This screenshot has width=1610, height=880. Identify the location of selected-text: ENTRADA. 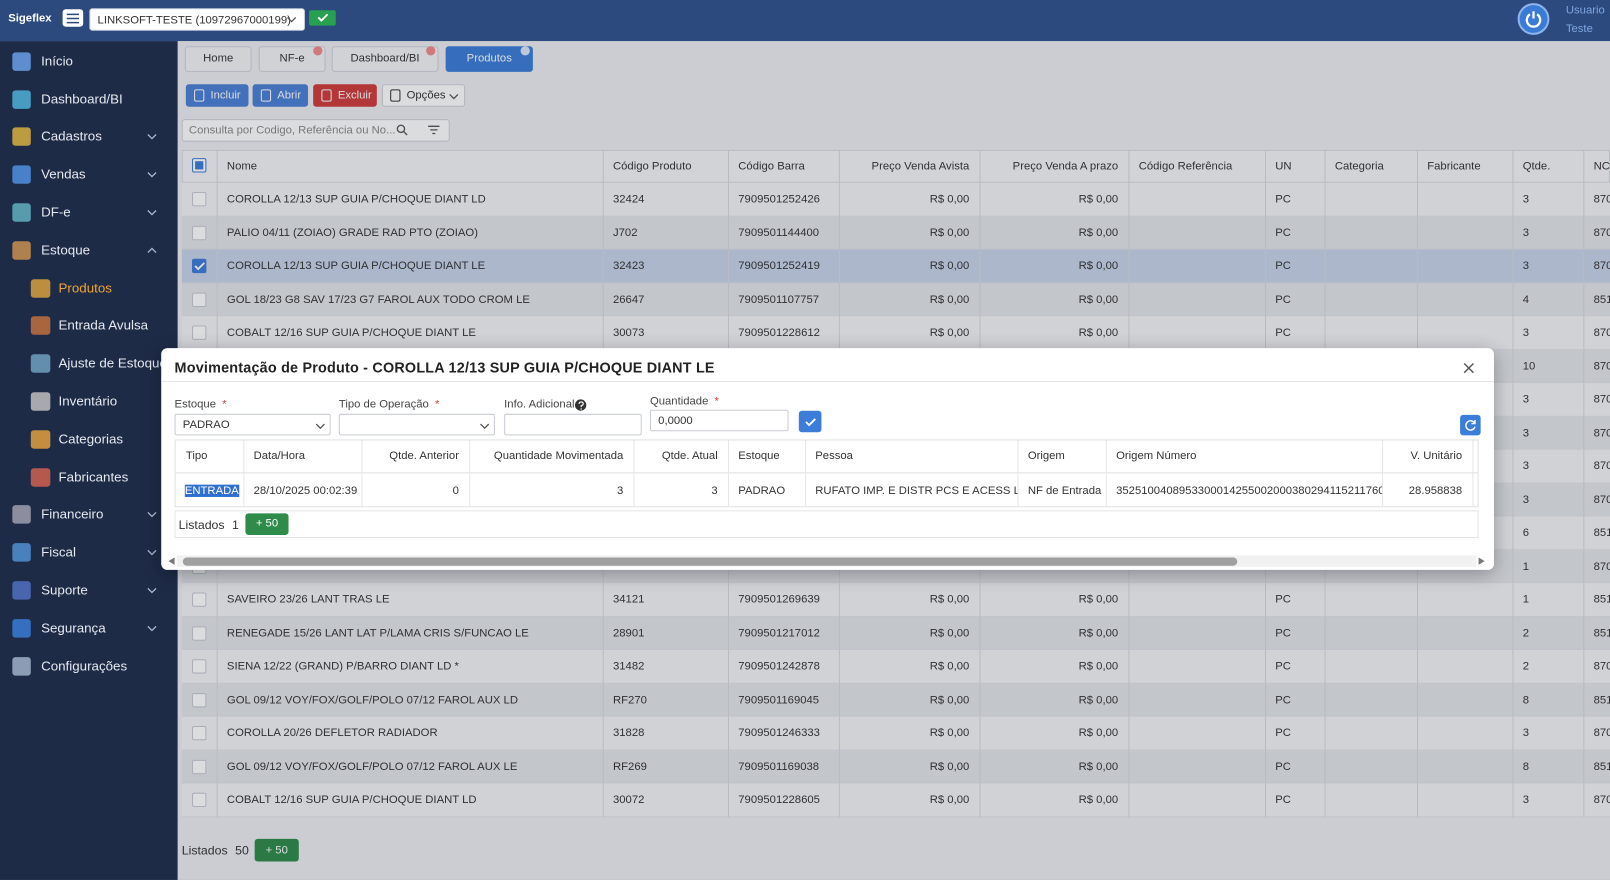
(212, 491).